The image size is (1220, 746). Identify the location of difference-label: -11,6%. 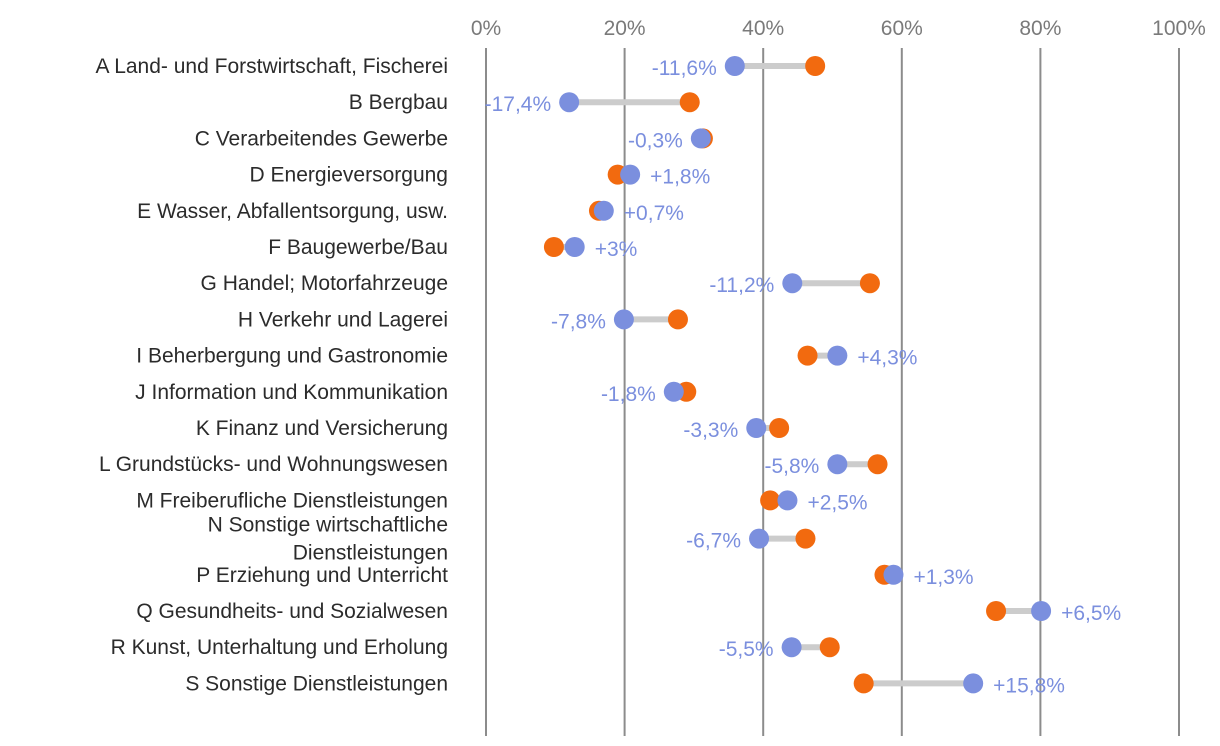
(684, 68).